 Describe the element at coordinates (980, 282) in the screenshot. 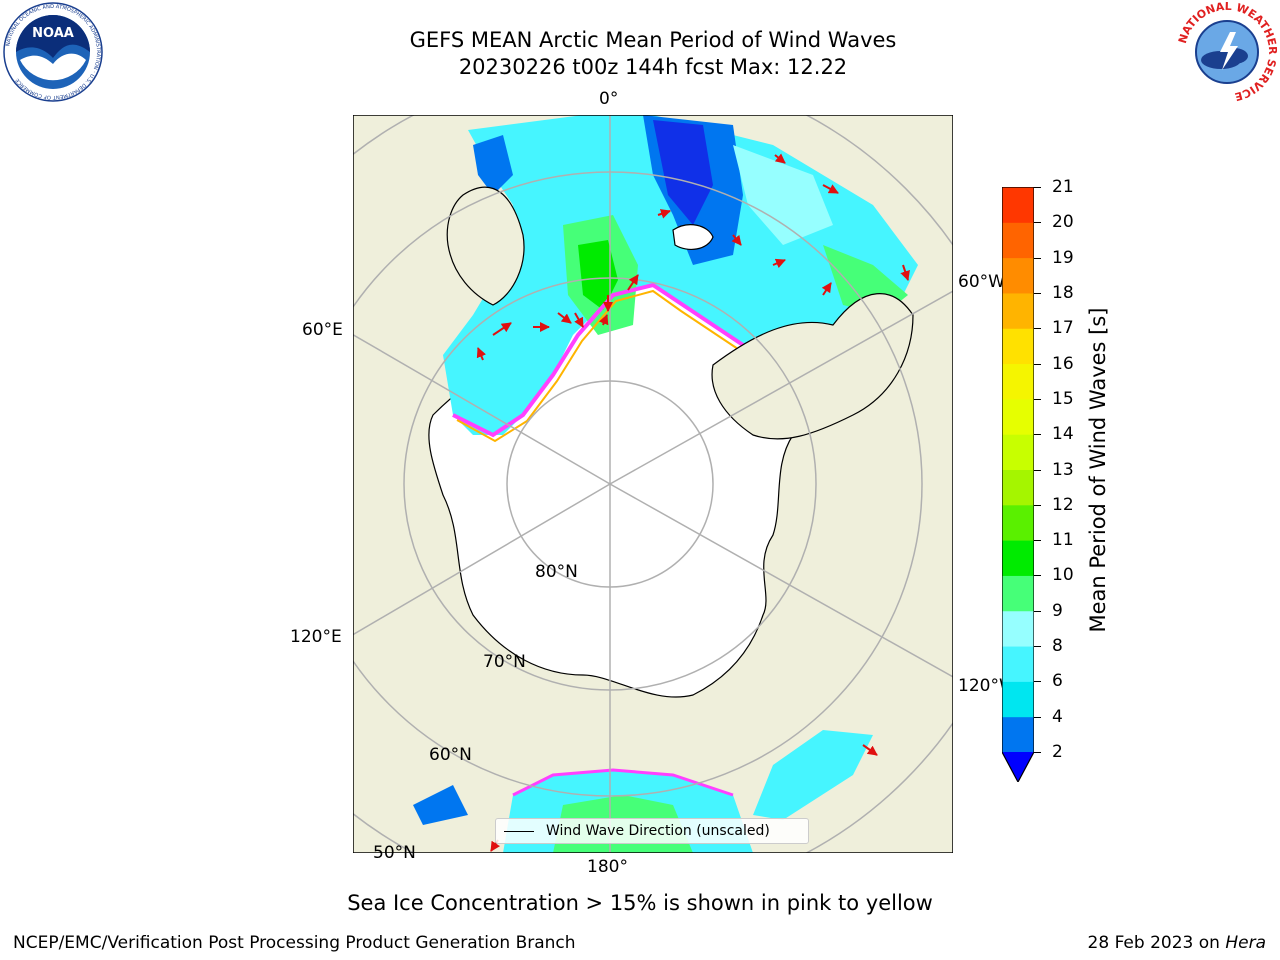

I see `lon-label-60w: 60°W` at that location.